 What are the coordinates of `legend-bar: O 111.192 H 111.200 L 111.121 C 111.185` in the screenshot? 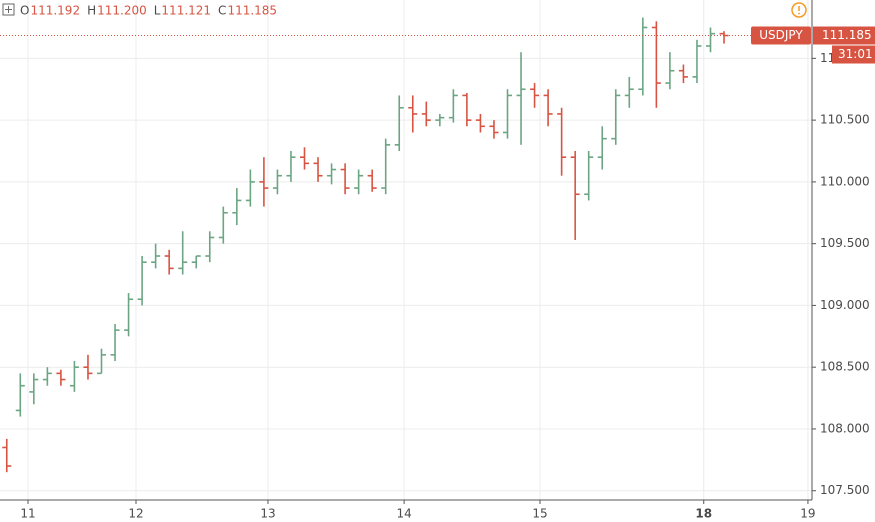 It's located at (139, 10).